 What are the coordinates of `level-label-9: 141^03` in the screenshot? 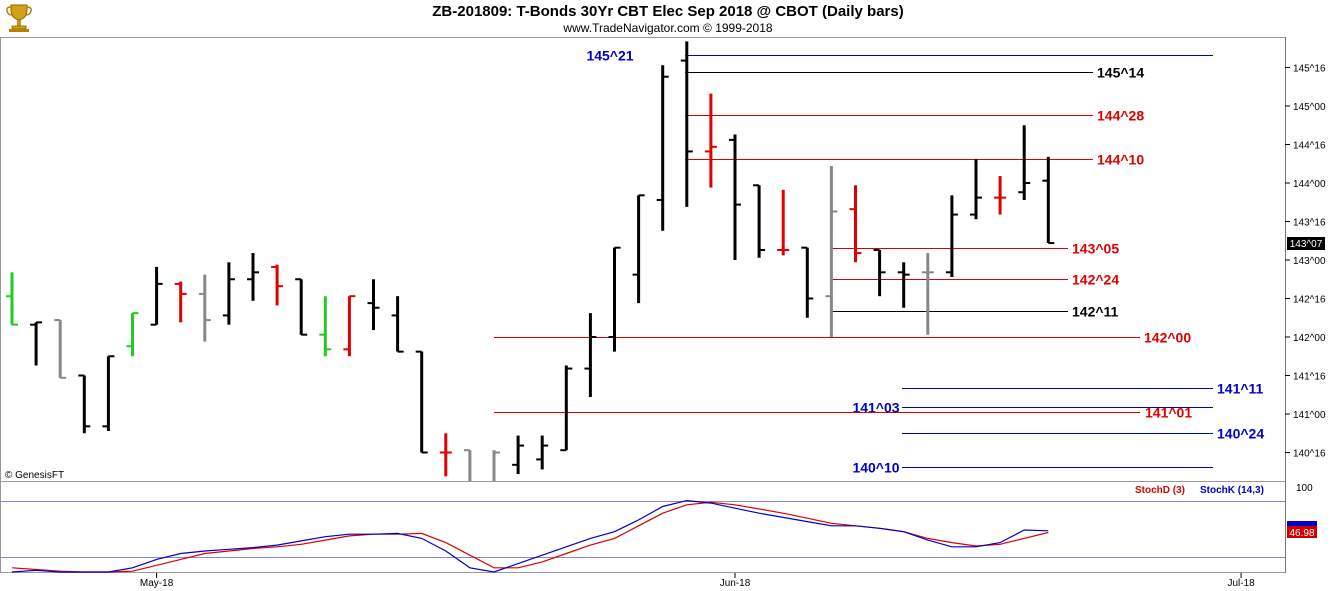 It's located at (875, 408).